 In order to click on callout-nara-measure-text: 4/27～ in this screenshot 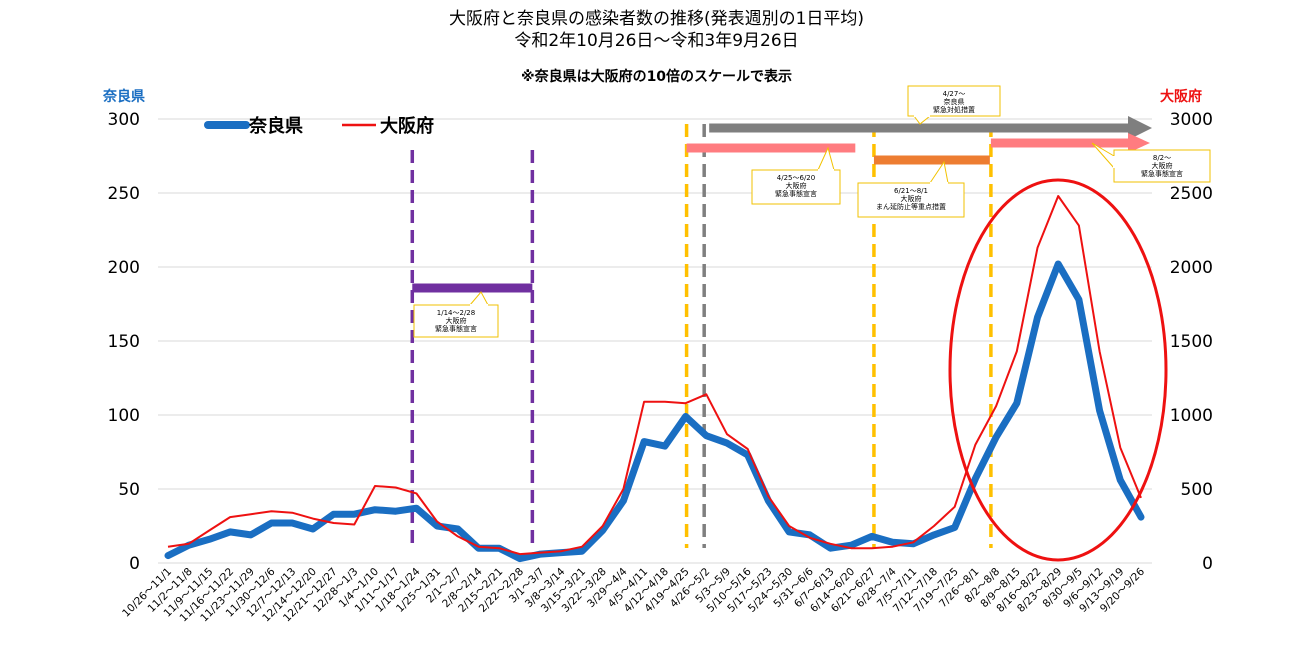, I will do `click(954, 94)`.